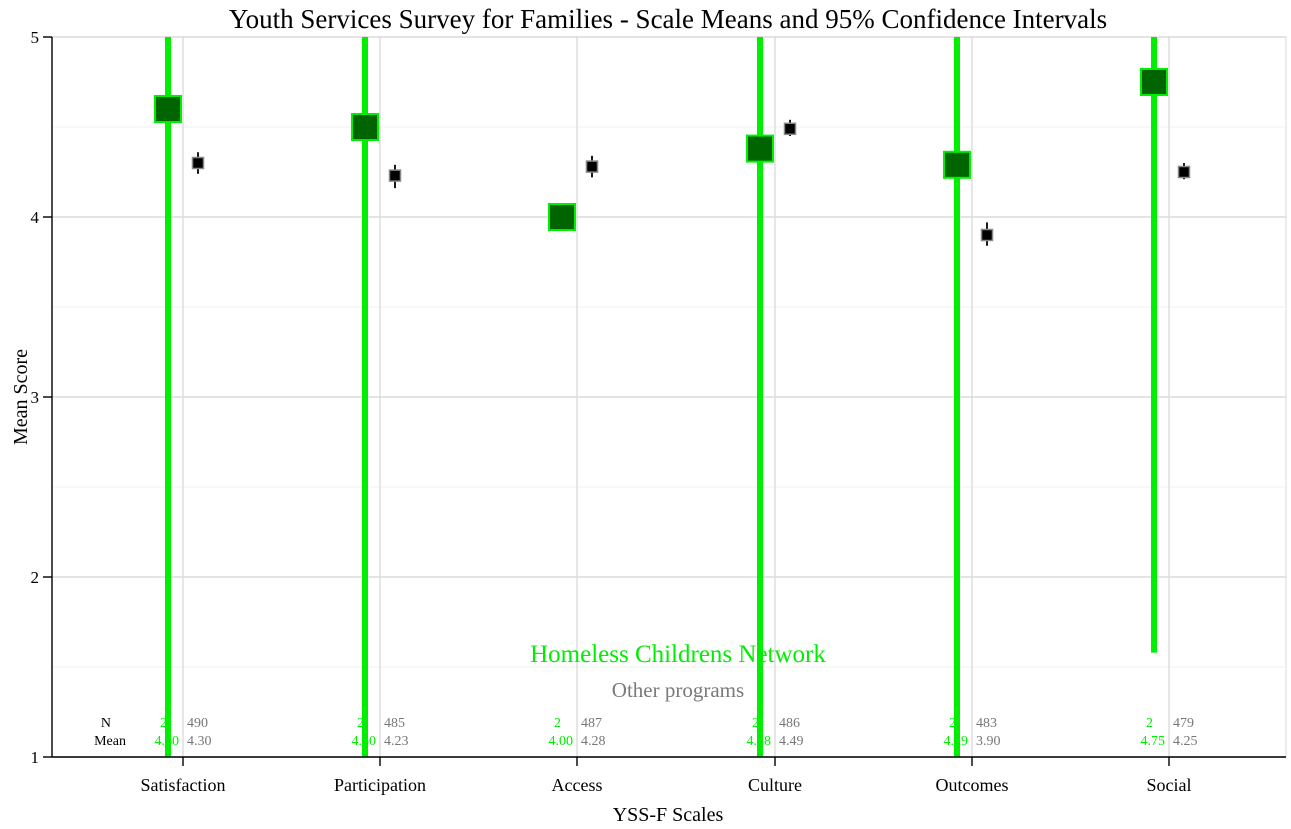  I want to click on table-row-label-n: N, so click(106, 723).